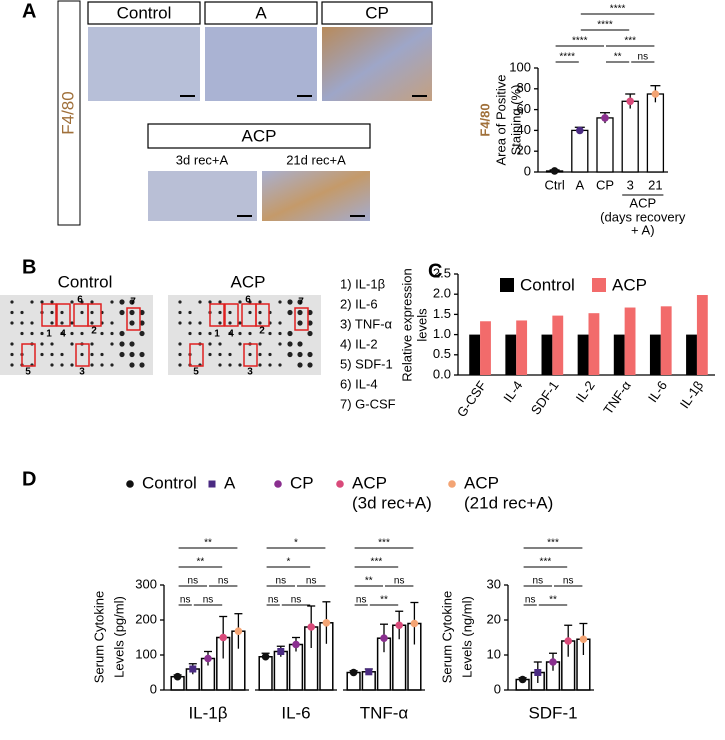 This screenshot has width=725, height=740. What do you see at coordinates (362, 283) in the screenshot?
I see `key-item: 1) IL-1β` at bounding box center [362, 283].